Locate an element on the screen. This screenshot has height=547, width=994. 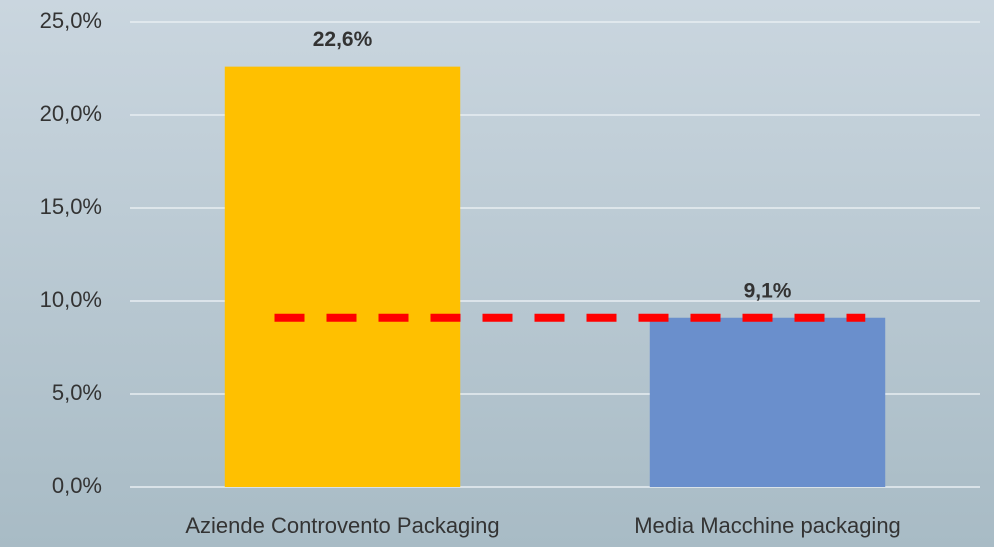
y-tick-label: 25,0% is located at coordinates (71, 20).